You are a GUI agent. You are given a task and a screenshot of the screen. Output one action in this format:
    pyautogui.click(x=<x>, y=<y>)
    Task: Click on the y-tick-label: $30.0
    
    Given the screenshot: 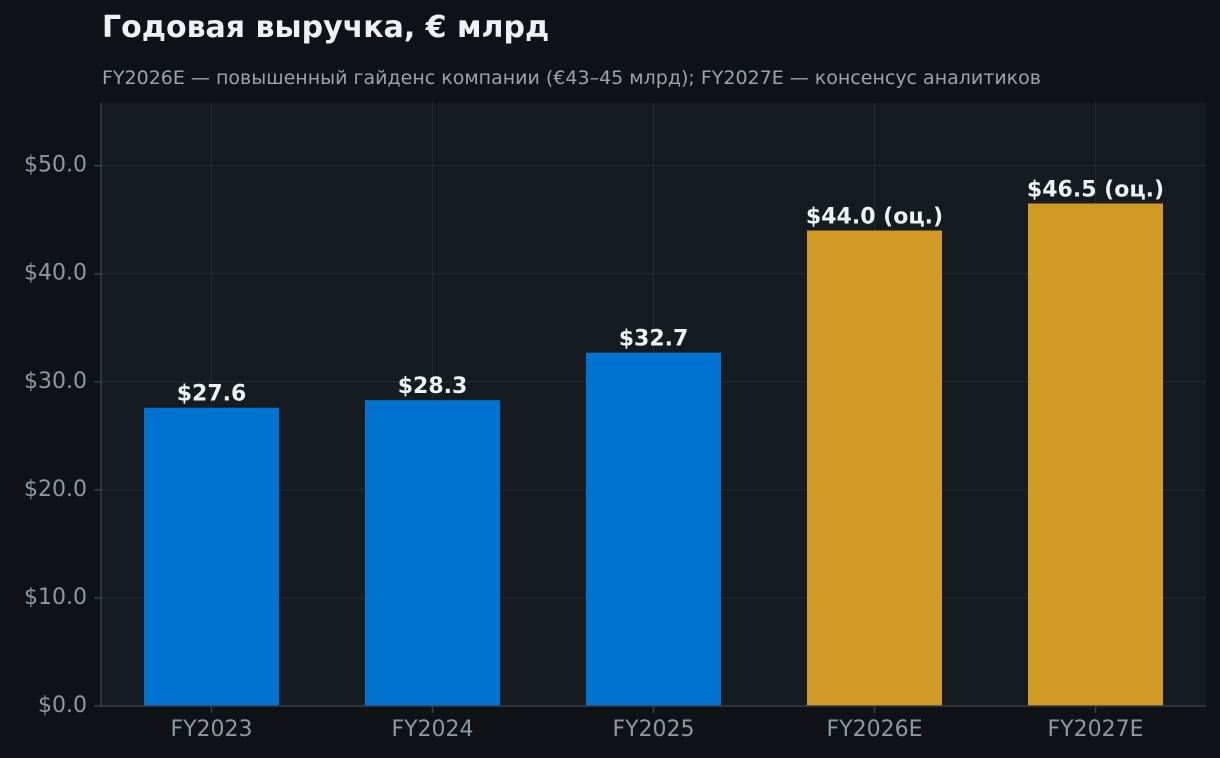 What is the action you would take?
    pyautogui.click(x=55, y=381)
    